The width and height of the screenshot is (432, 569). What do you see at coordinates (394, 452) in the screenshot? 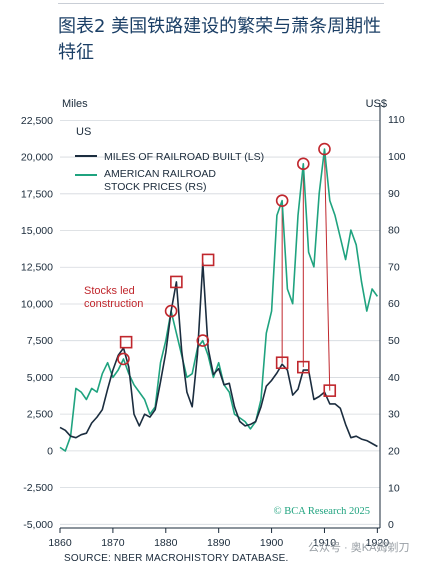
I see `right-tick-label: 20` at bounding box center [394, 452].